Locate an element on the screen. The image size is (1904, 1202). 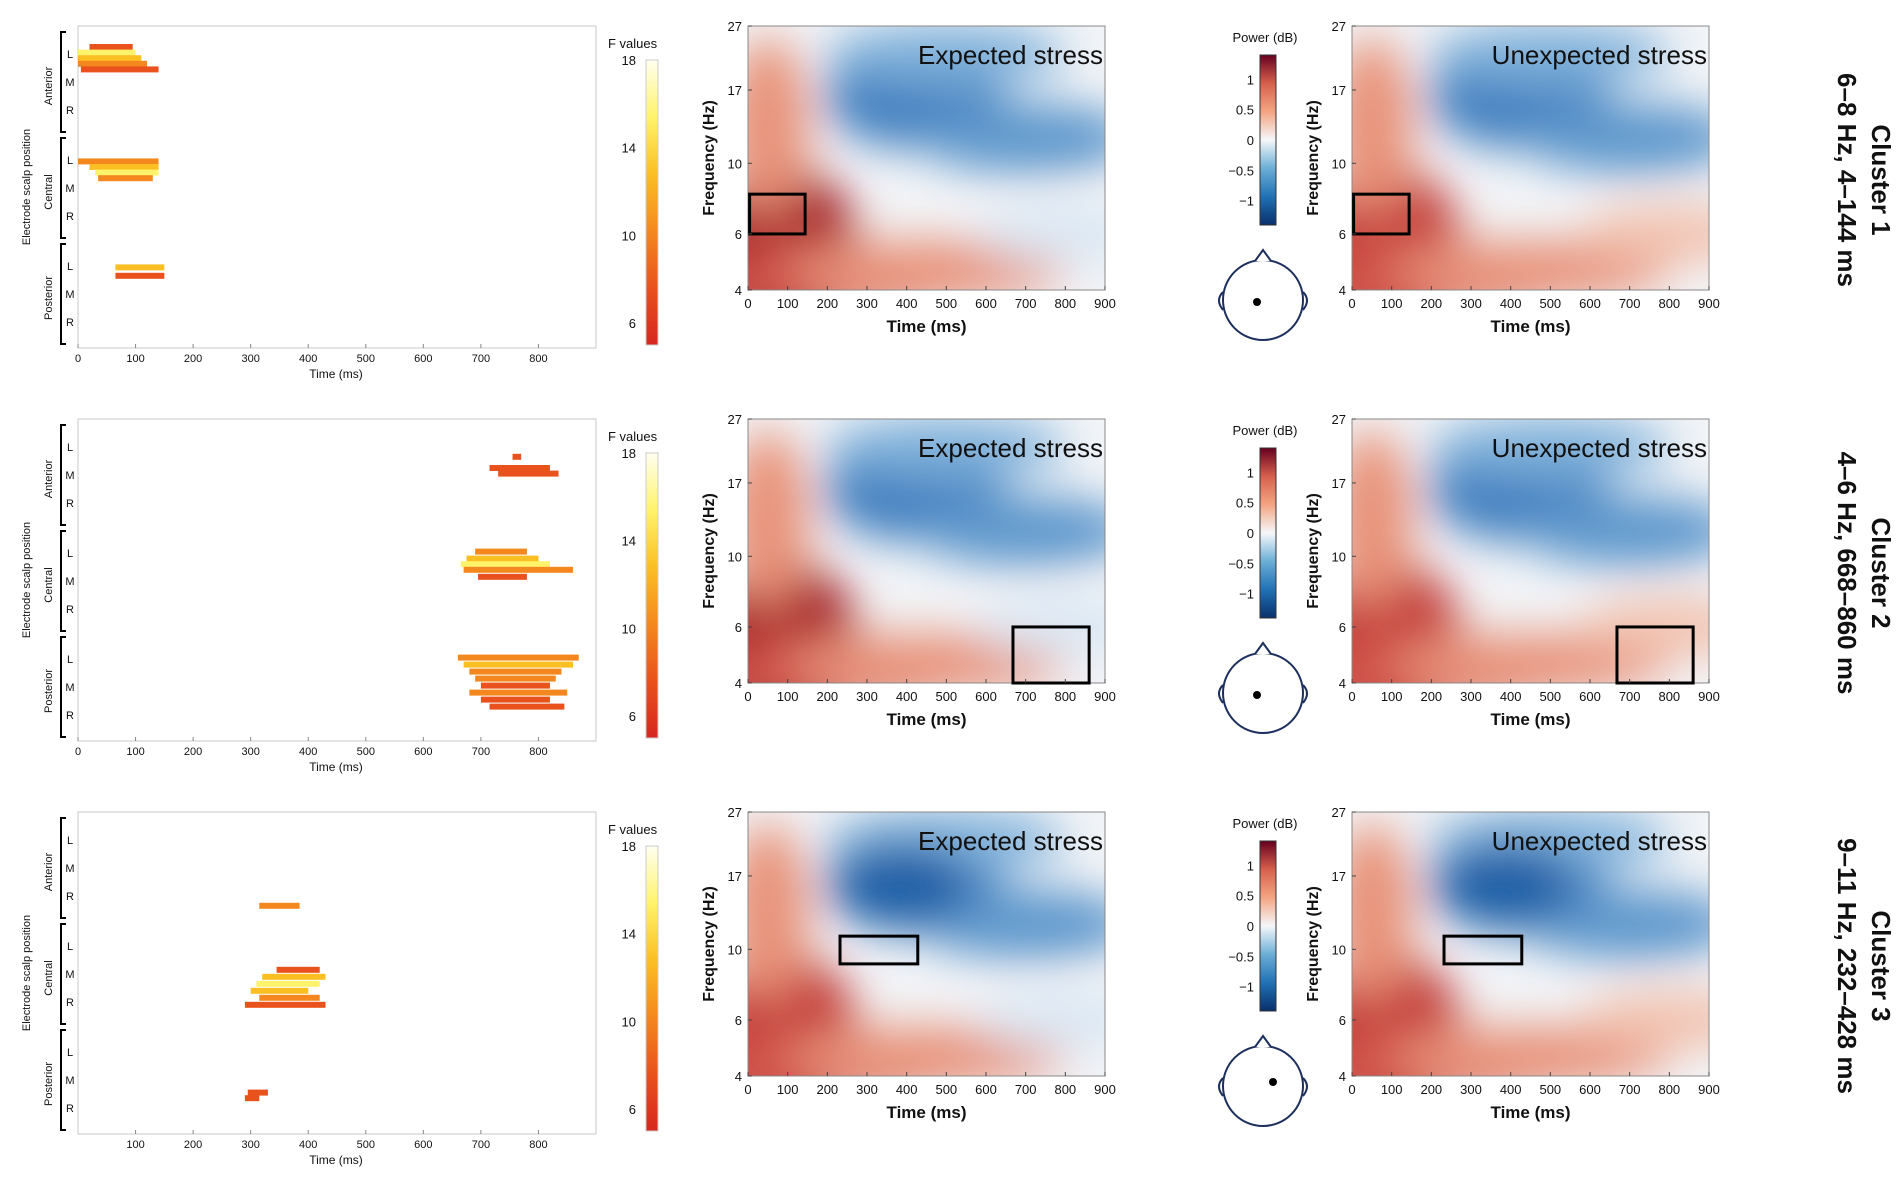
power-colorbar-tick: 1 is located at coordinates (1250, 865).